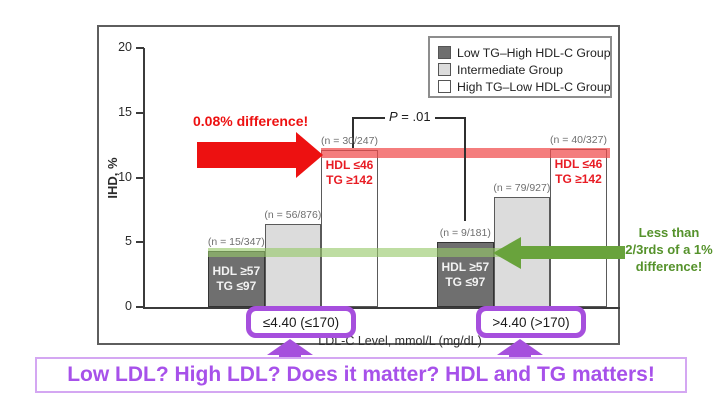  What do you see at coordinates (393, 116) in the screenshot?
I see `p-value-italic: P` at bounding box center [393, 116].